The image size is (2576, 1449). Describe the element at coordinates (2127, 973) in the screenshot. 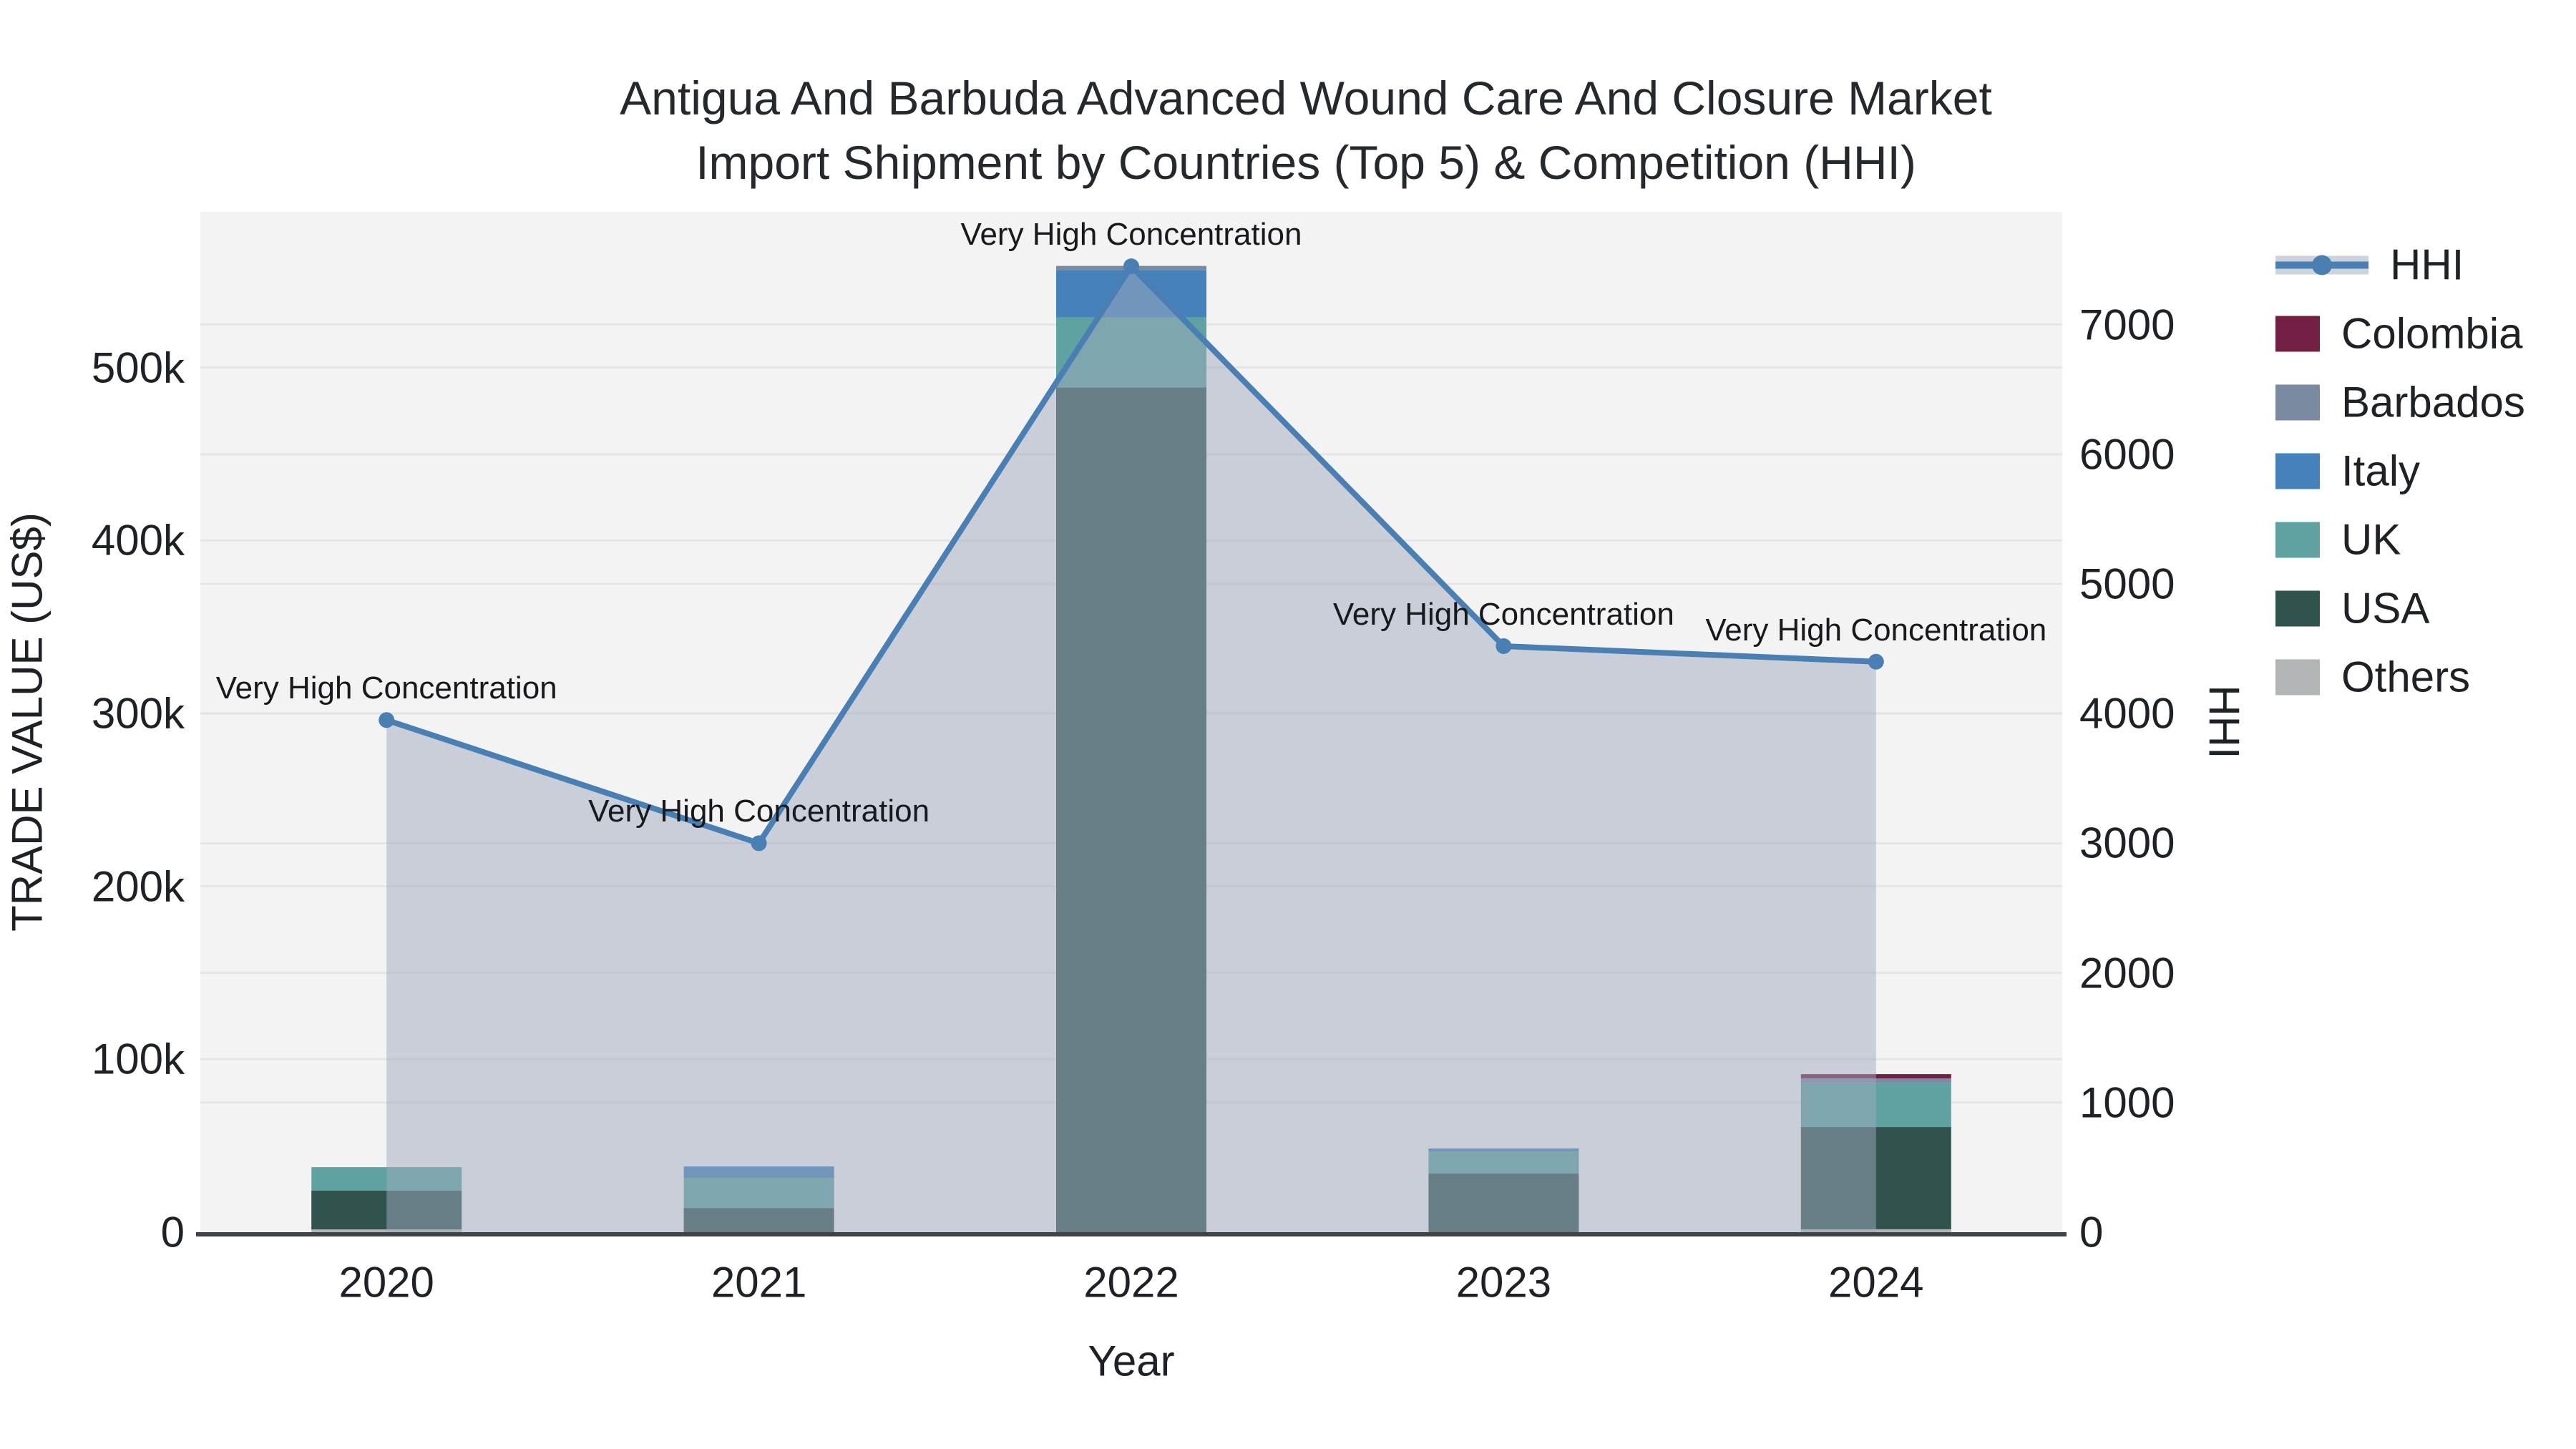

I see `right-axis-tick: 2000` at that location.